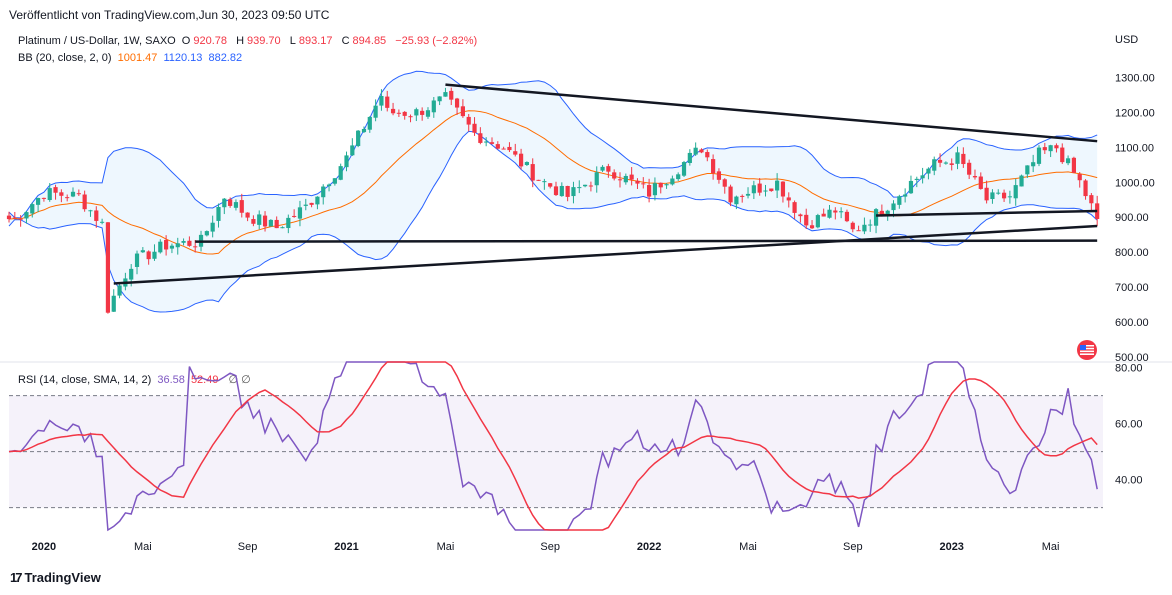 The height and width of the screenshot is (595, 1172). I want to click on us-flag-icon, so click(1087, 350).